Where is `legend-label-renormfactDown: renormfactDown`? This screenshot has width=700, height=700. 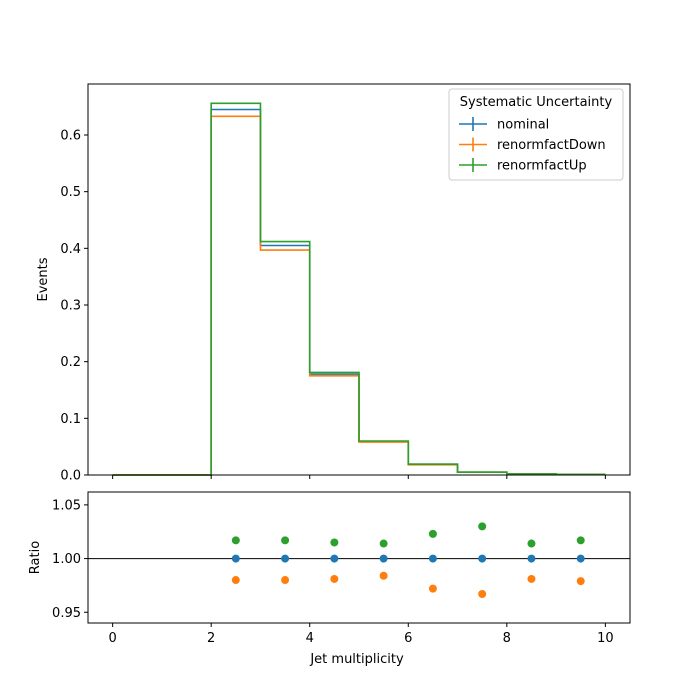 legend-label-renormfactDown: renormfactDown is located at coordinates (551, 145).